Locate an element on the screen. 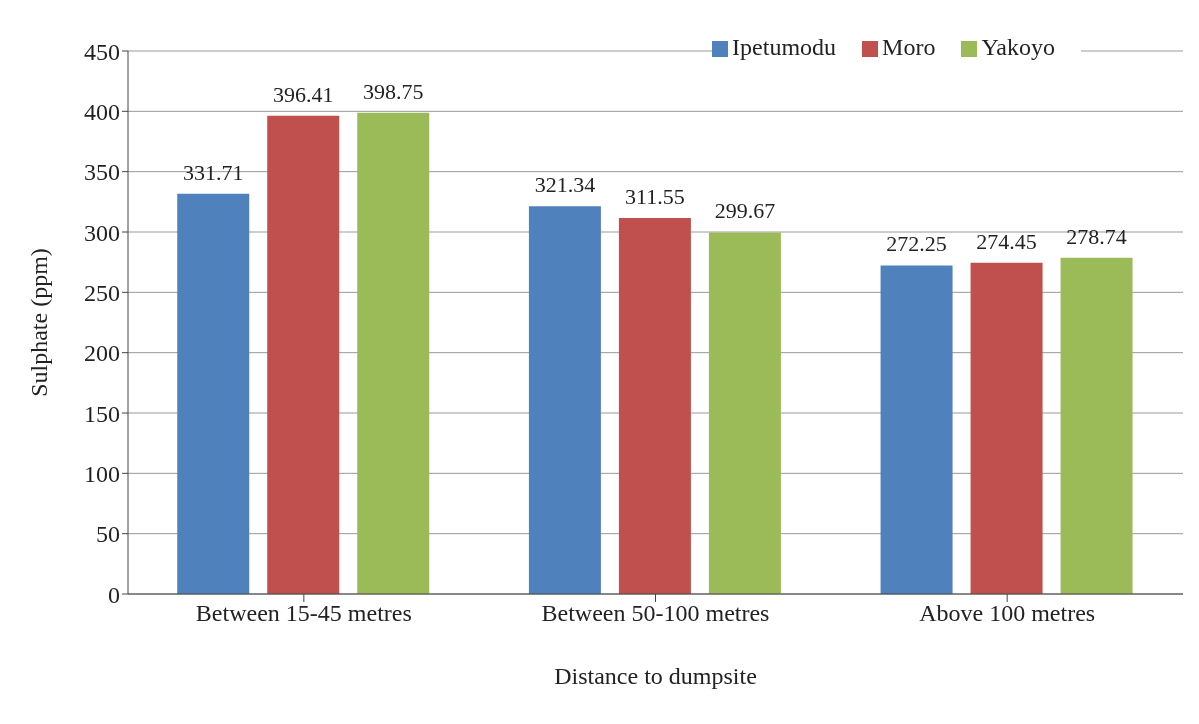 This screenshot has height=724, width=1199. x-tick-label: Between 50-100 metres is located at coordinates (655, 613).